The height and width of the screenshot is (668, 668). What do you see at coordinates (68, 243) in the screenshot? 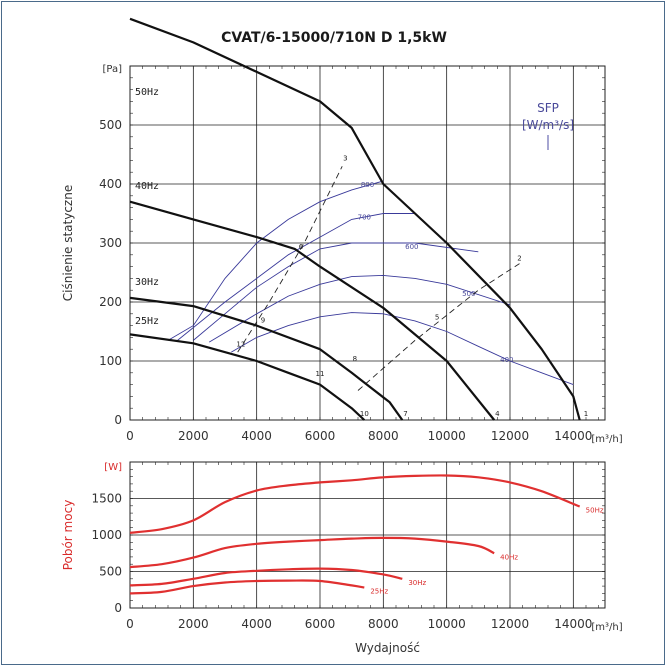
I see `top-ylabel: Ciśnienie statyczne` at bounding box center [68, 243].